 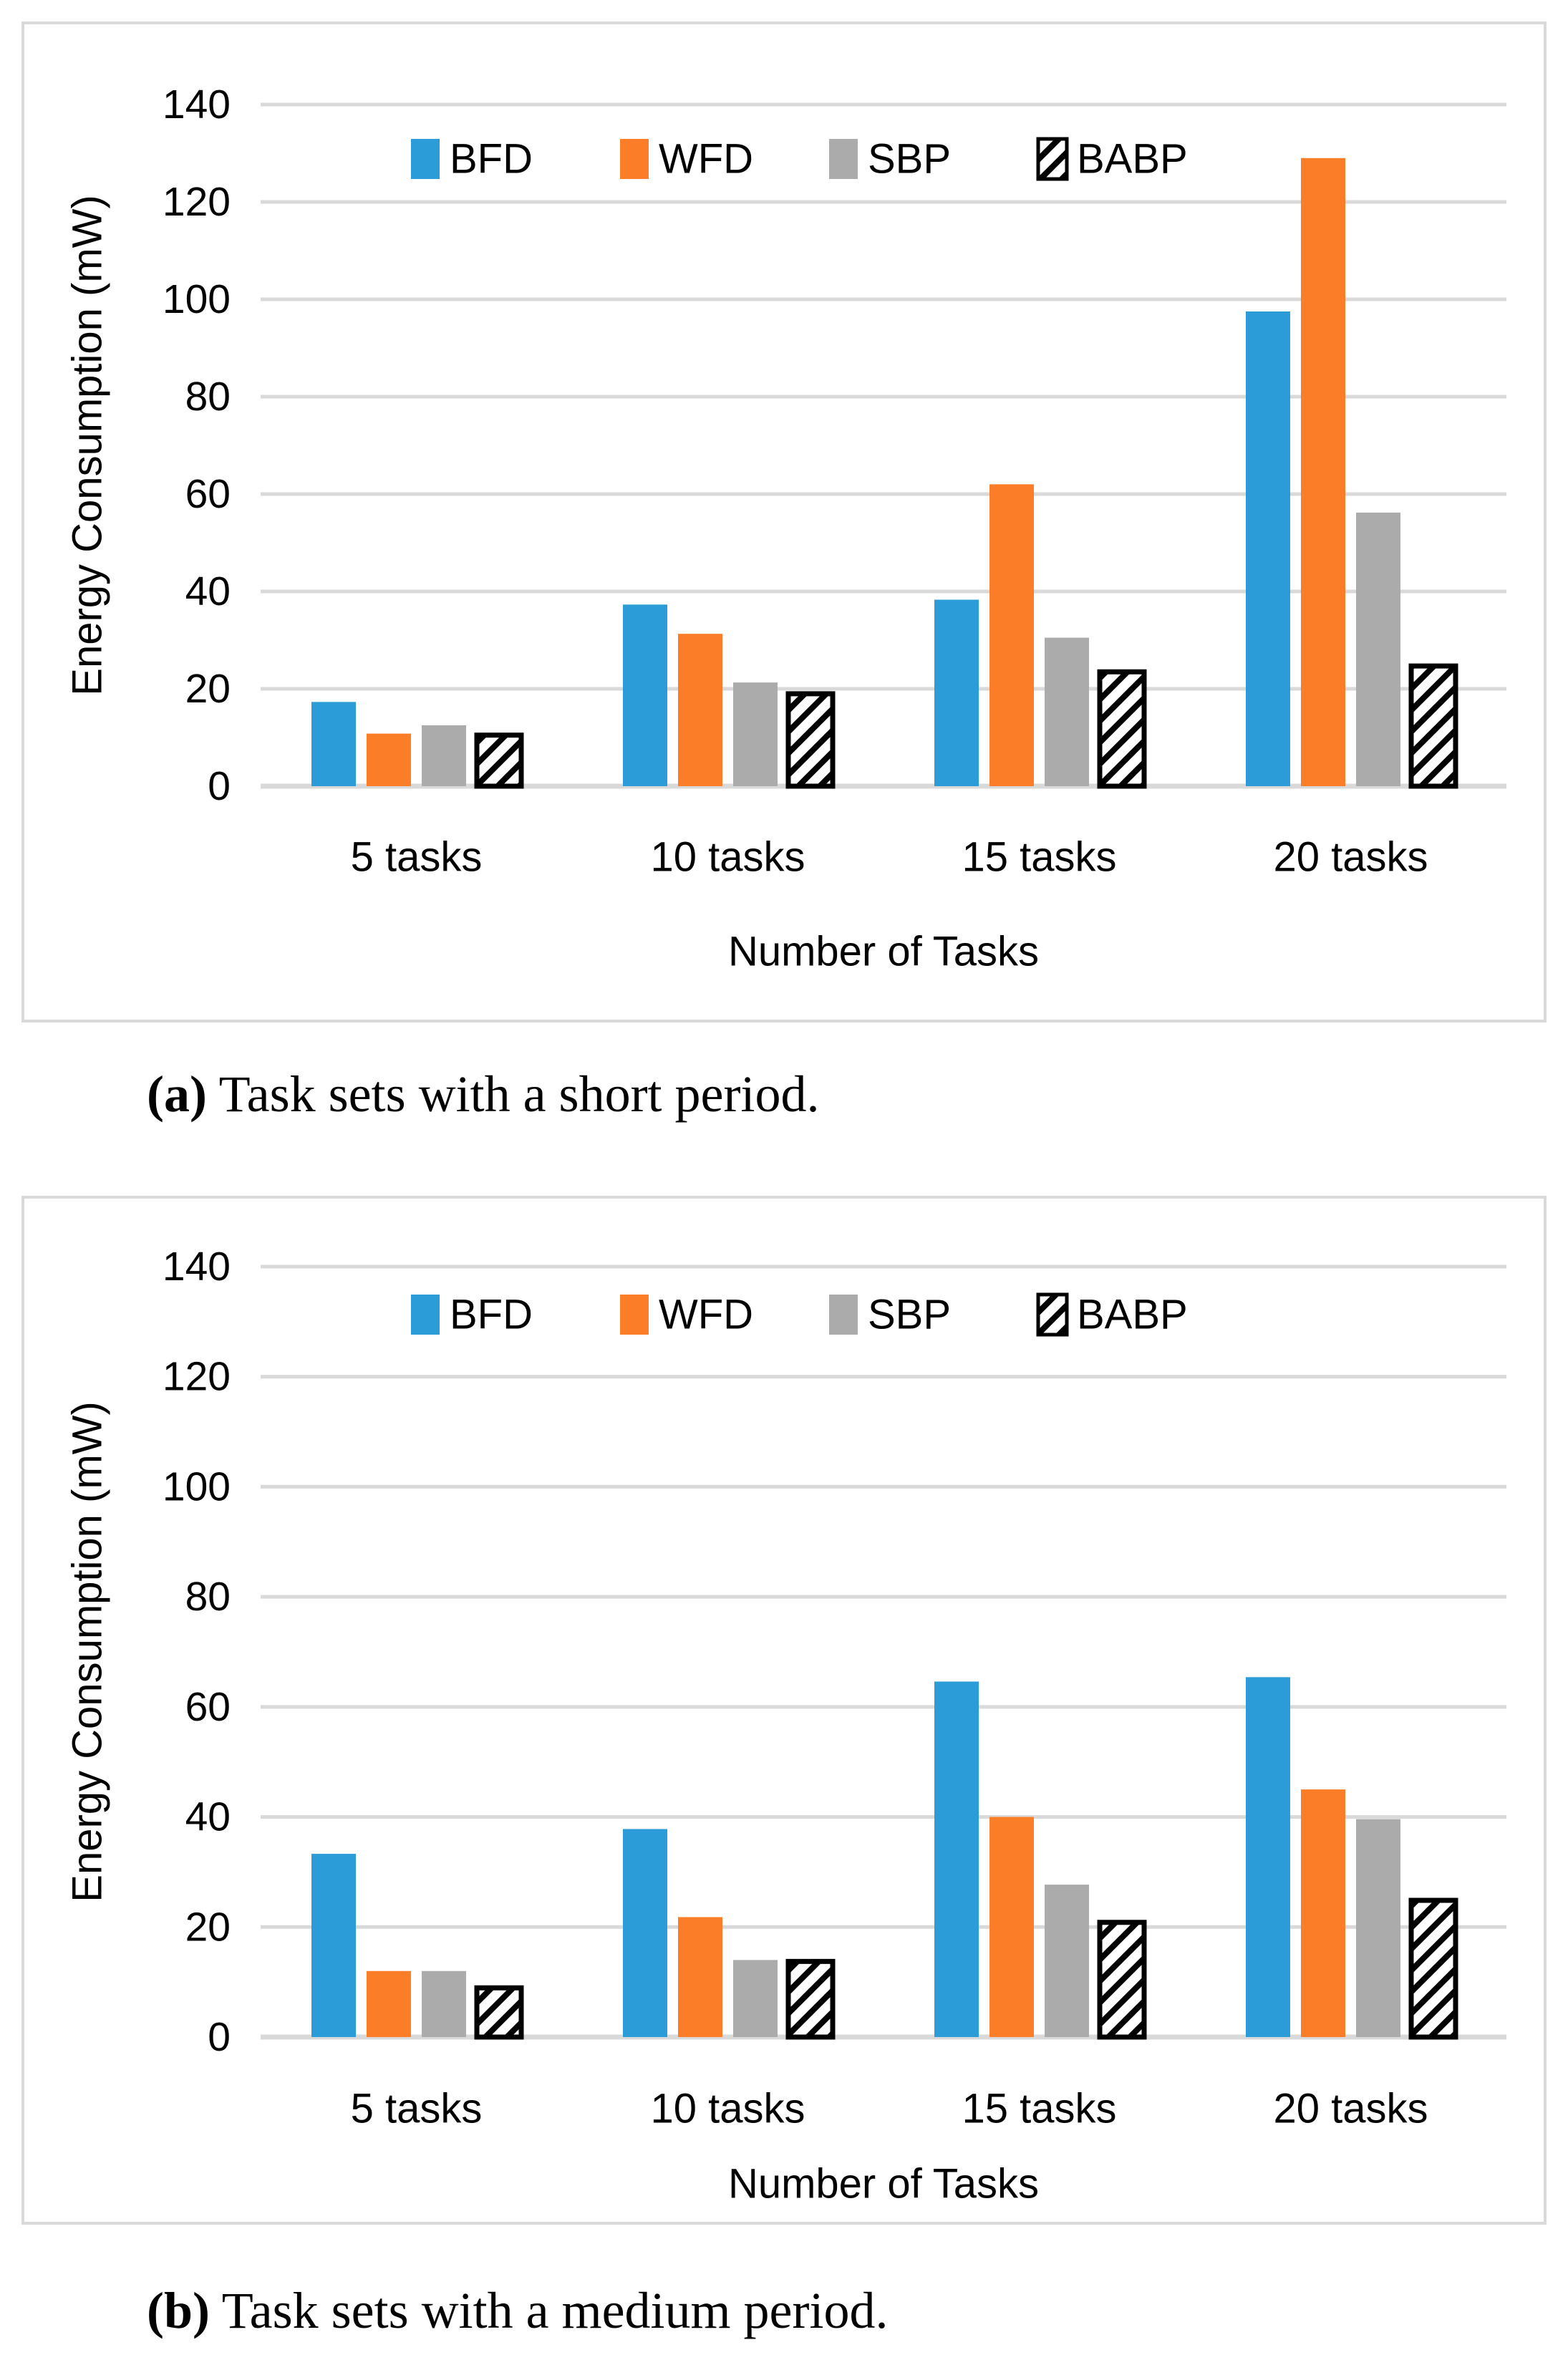 I want to click on caption-b: (b) Task sets with a medium period., so click(x=857, y=2310).